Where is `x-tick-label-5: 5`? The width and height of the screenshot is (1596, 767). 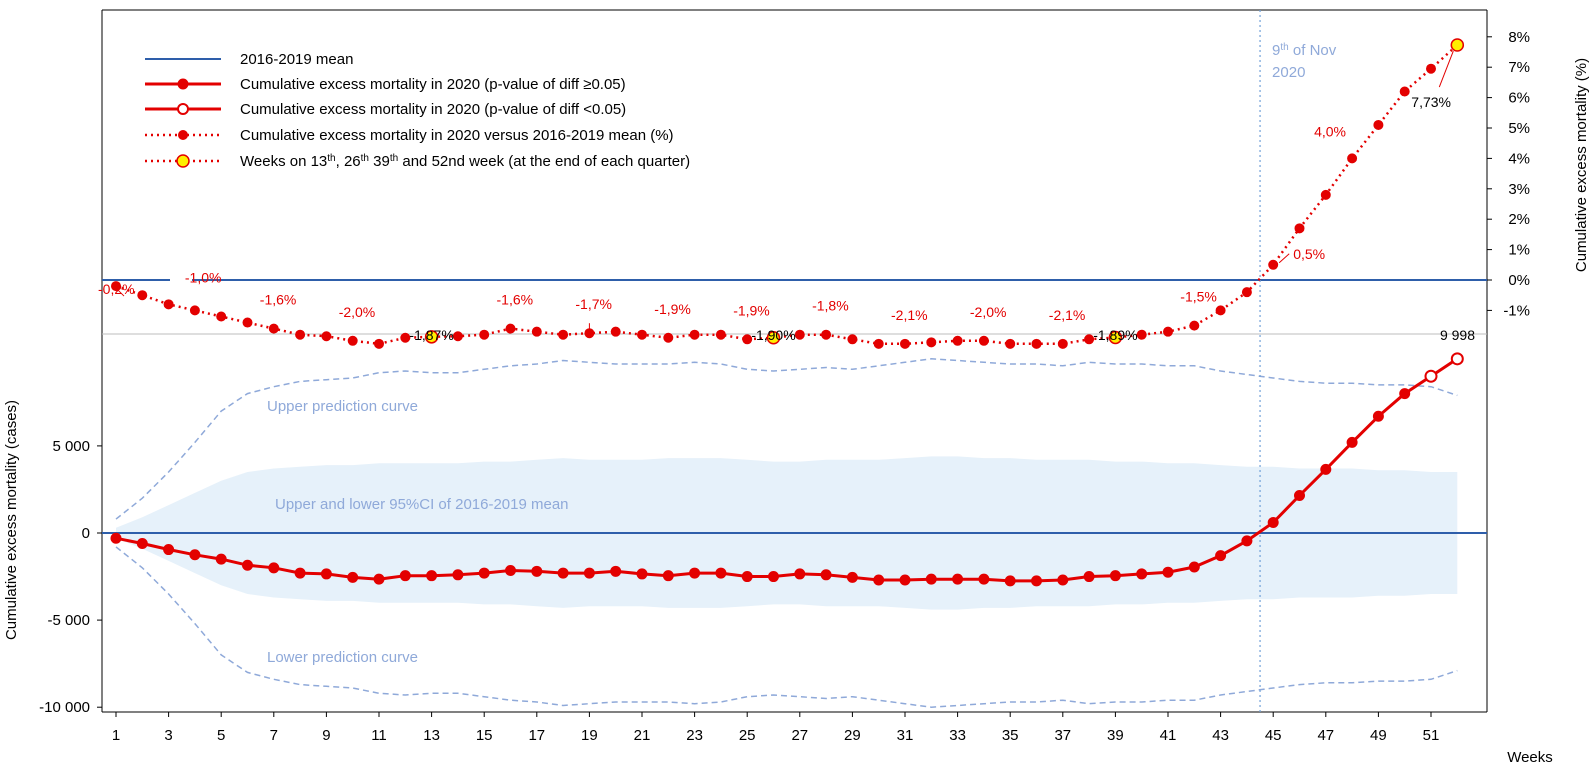
x-tick-label-5: 5 is located at coordinates (221, 735).